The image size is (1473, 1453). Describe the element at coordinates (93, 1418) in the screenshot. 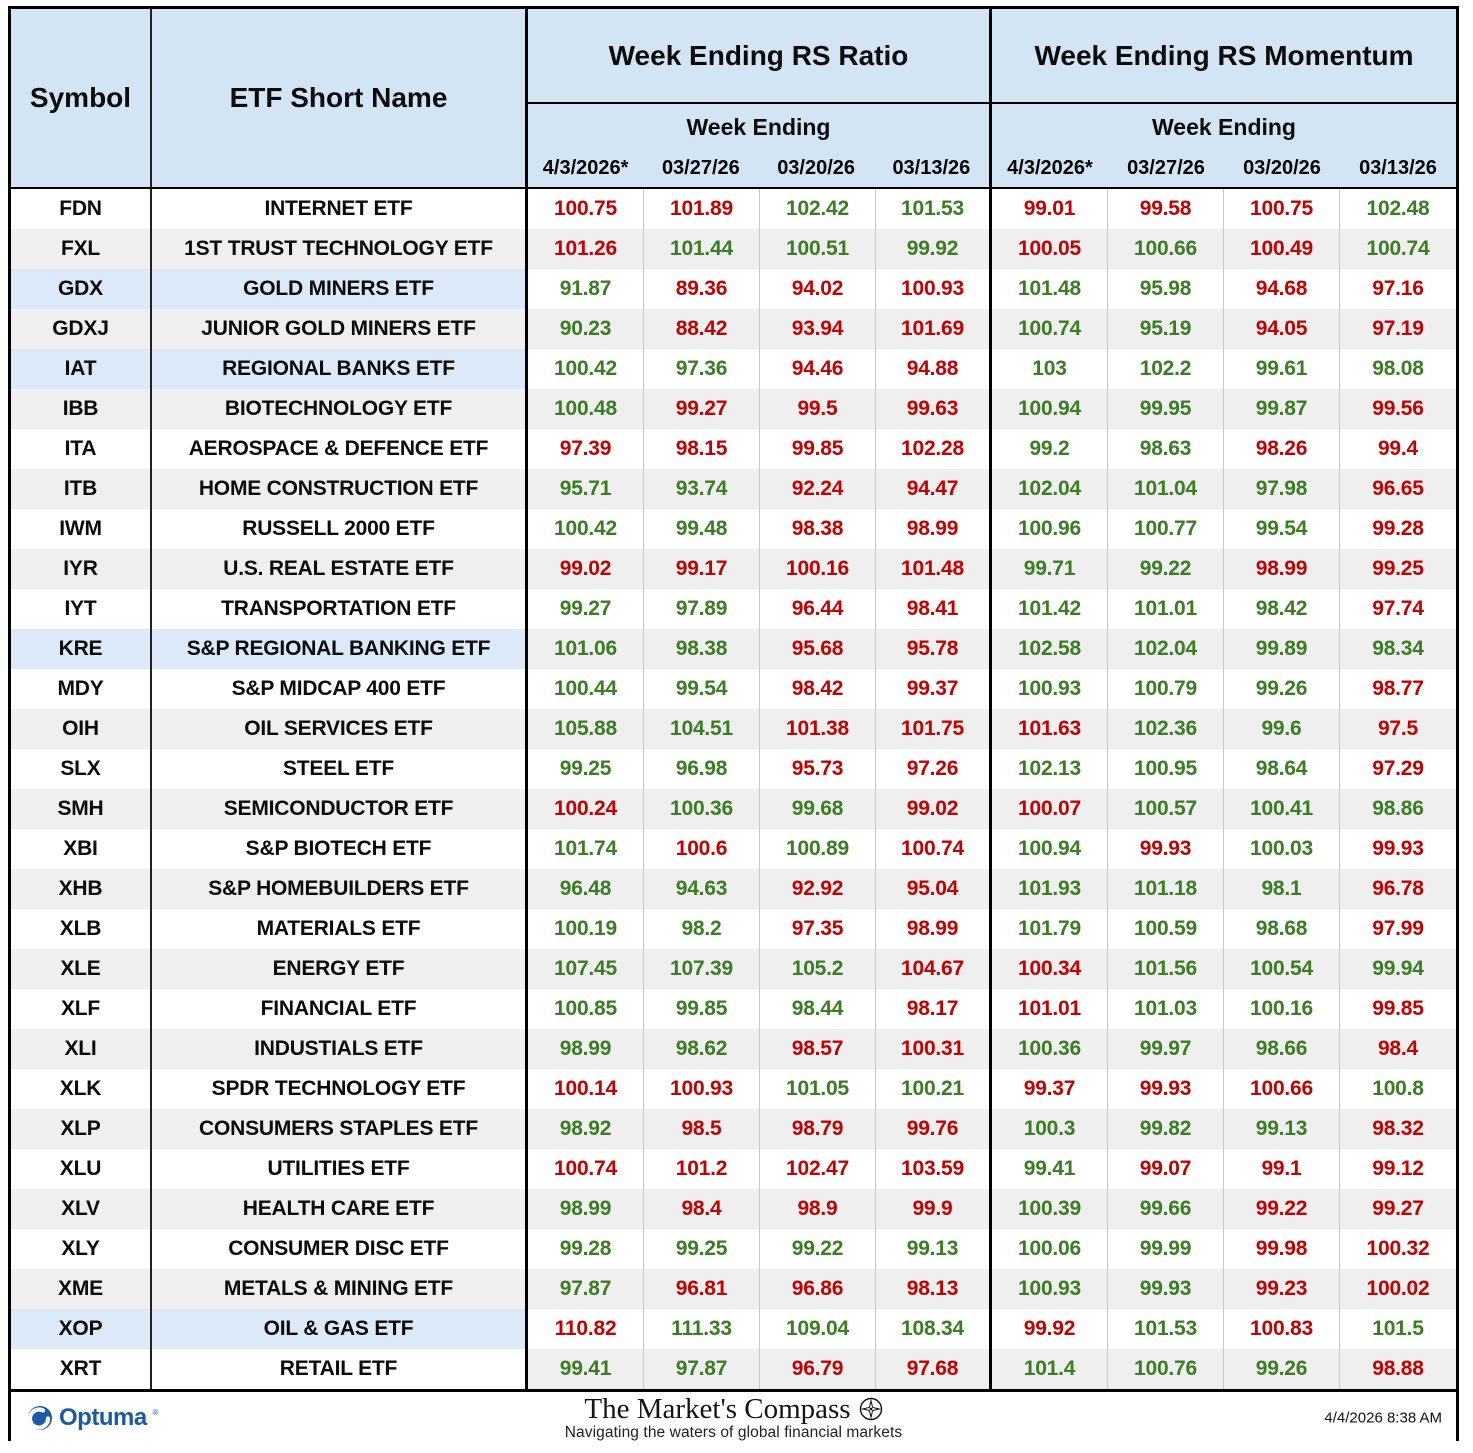

I see `optuma-logo: Optuma ®` at that location.